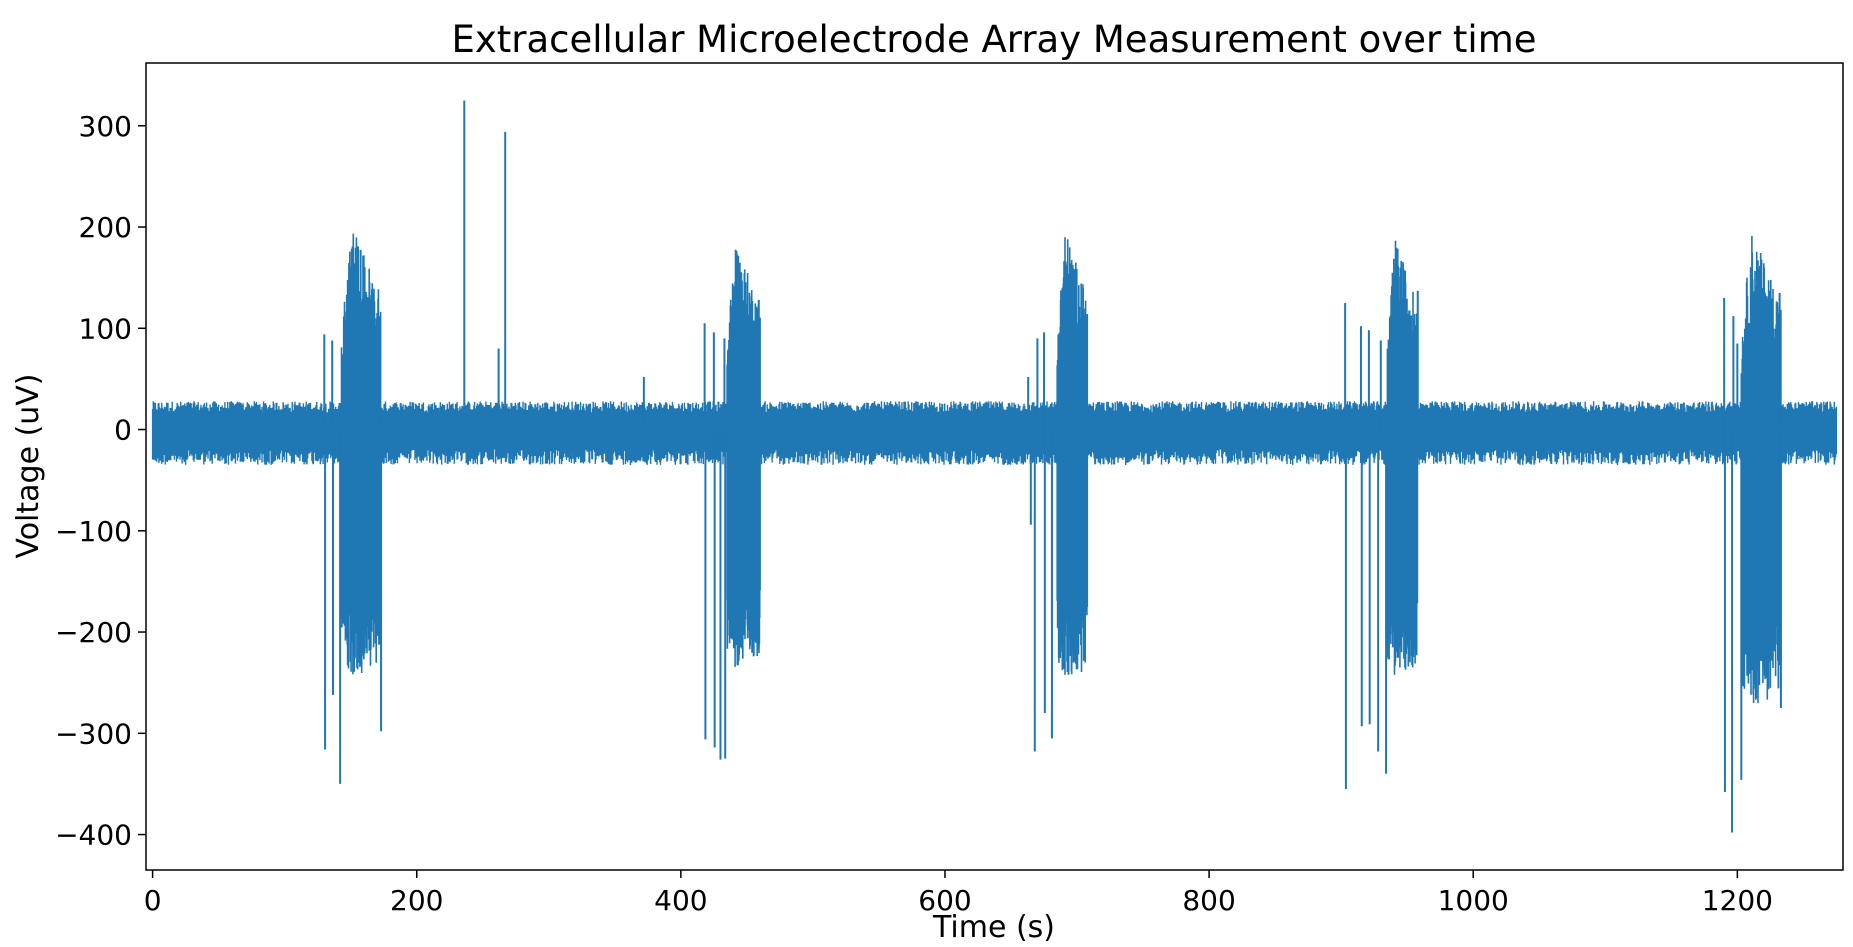 The height and width of the screenshot is (947, 1853). I want to click on y-axis: −400 −300 −200 −100 0 100 200 300, so click(100, 481).